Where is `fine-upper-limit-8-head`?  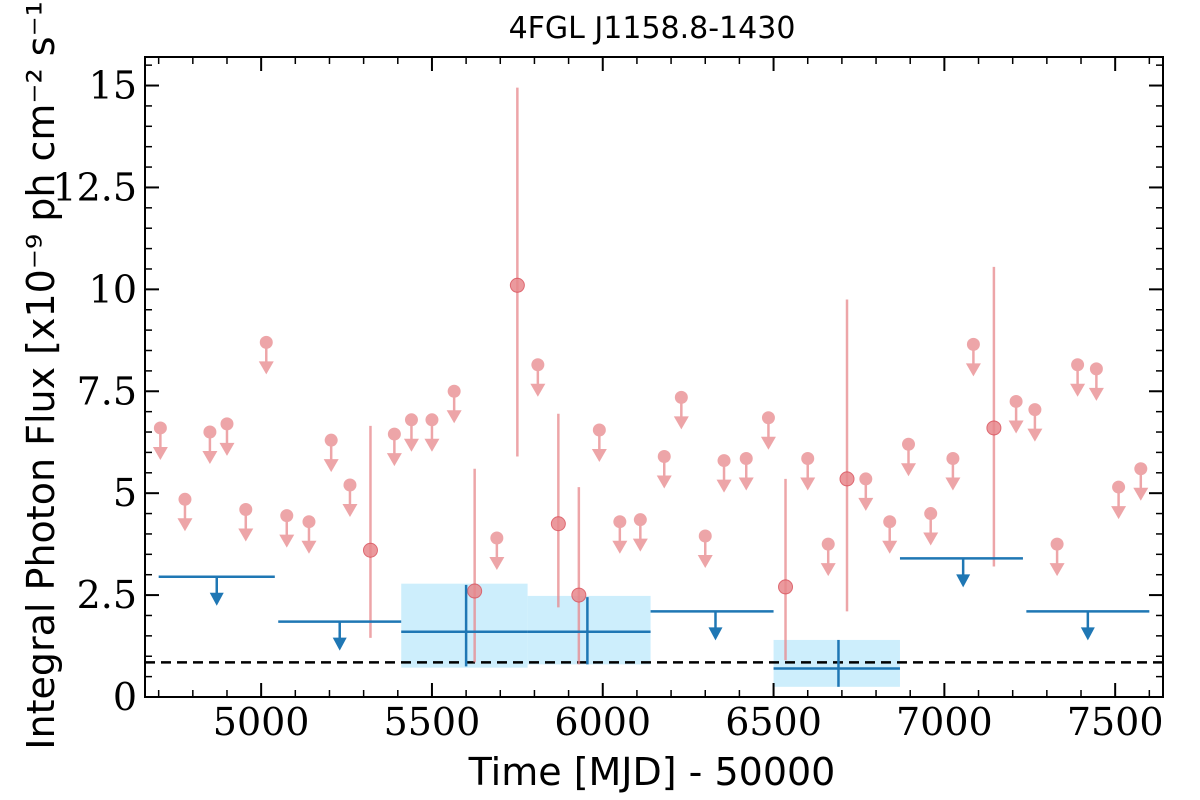 fine-upper-limit-8-head is located at coordinates (331, 466).